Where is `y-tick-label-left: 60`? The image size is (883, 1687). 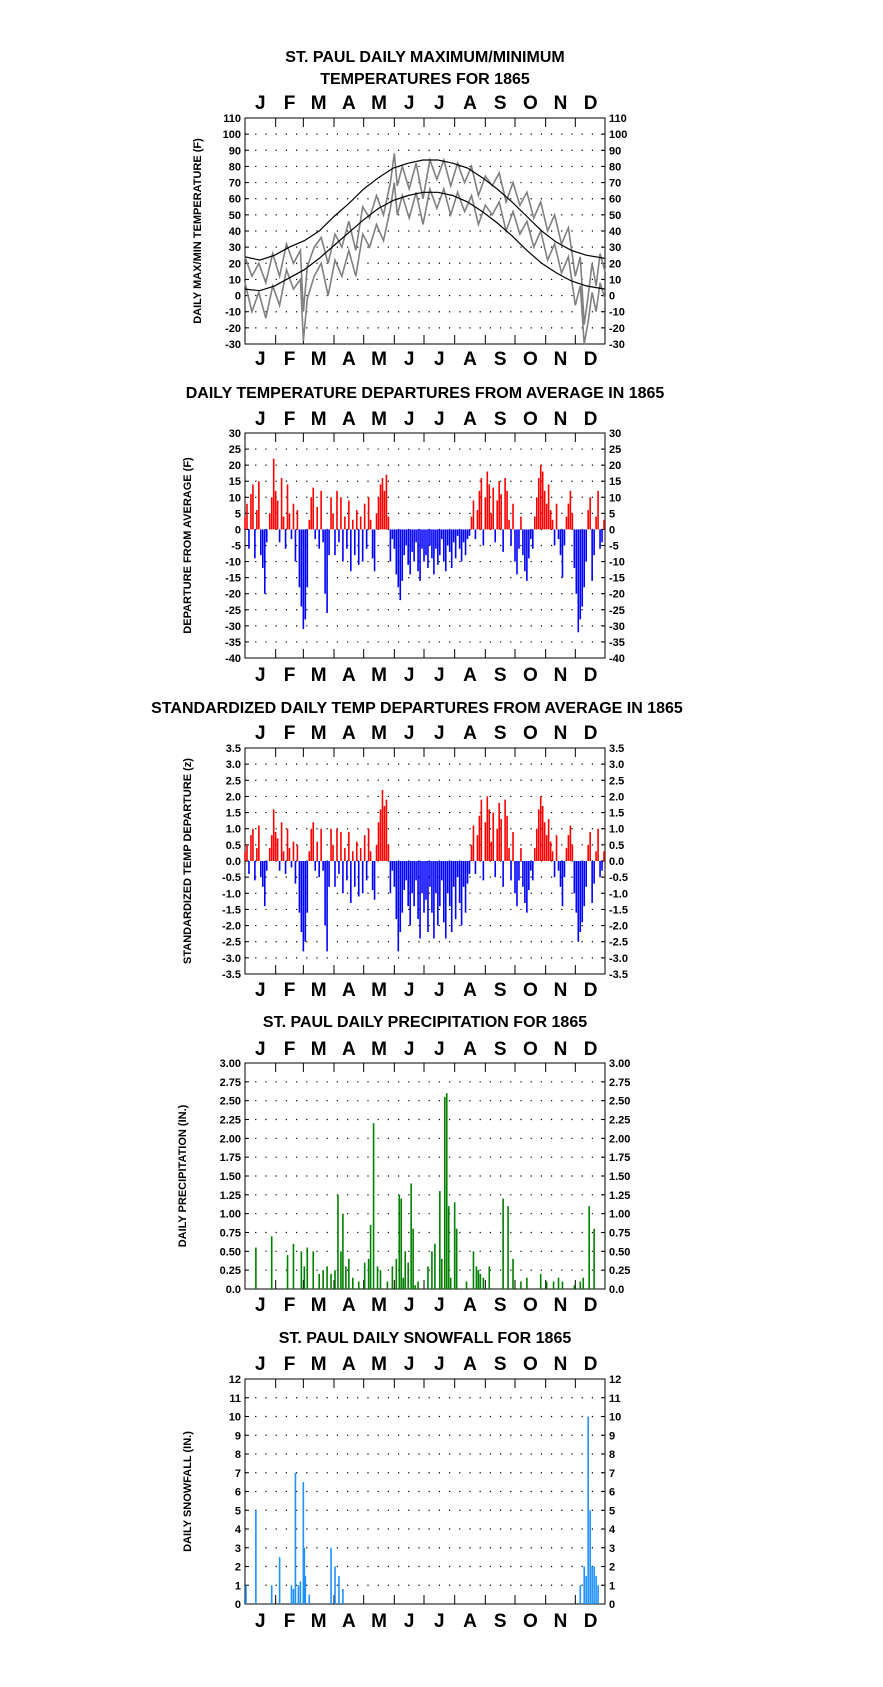
y-tick-label-left: 60 is located at coordinates (235, 200).